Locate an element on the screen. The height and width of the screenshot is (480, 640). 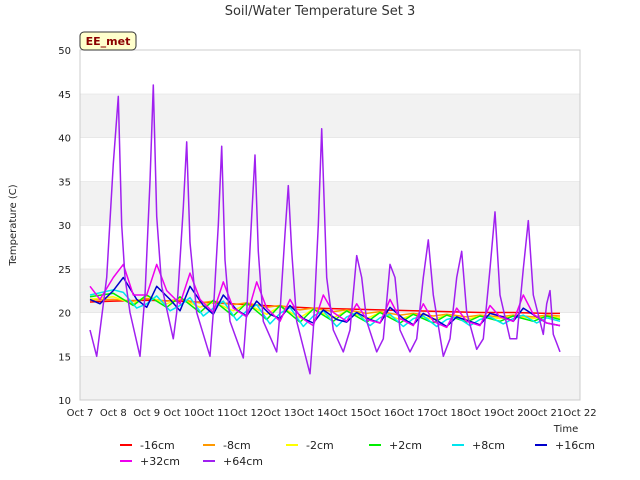
x-tick-label: Oct 21 is located at coordinates (546, 413).